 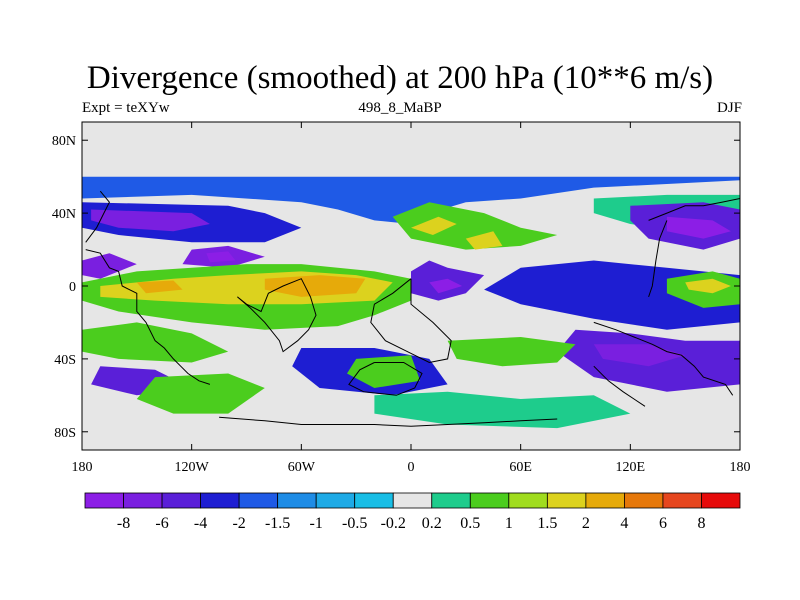 I want to click on colorbar-label: 0.2, so click(x=432, y=523).